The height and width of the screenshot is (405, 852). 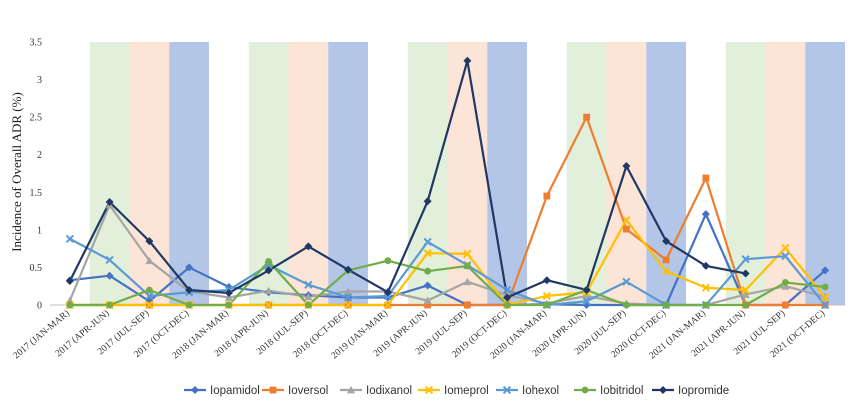 I want to click on legend-label-iopamidol: Iopamidol, so click(x=235, y=391).